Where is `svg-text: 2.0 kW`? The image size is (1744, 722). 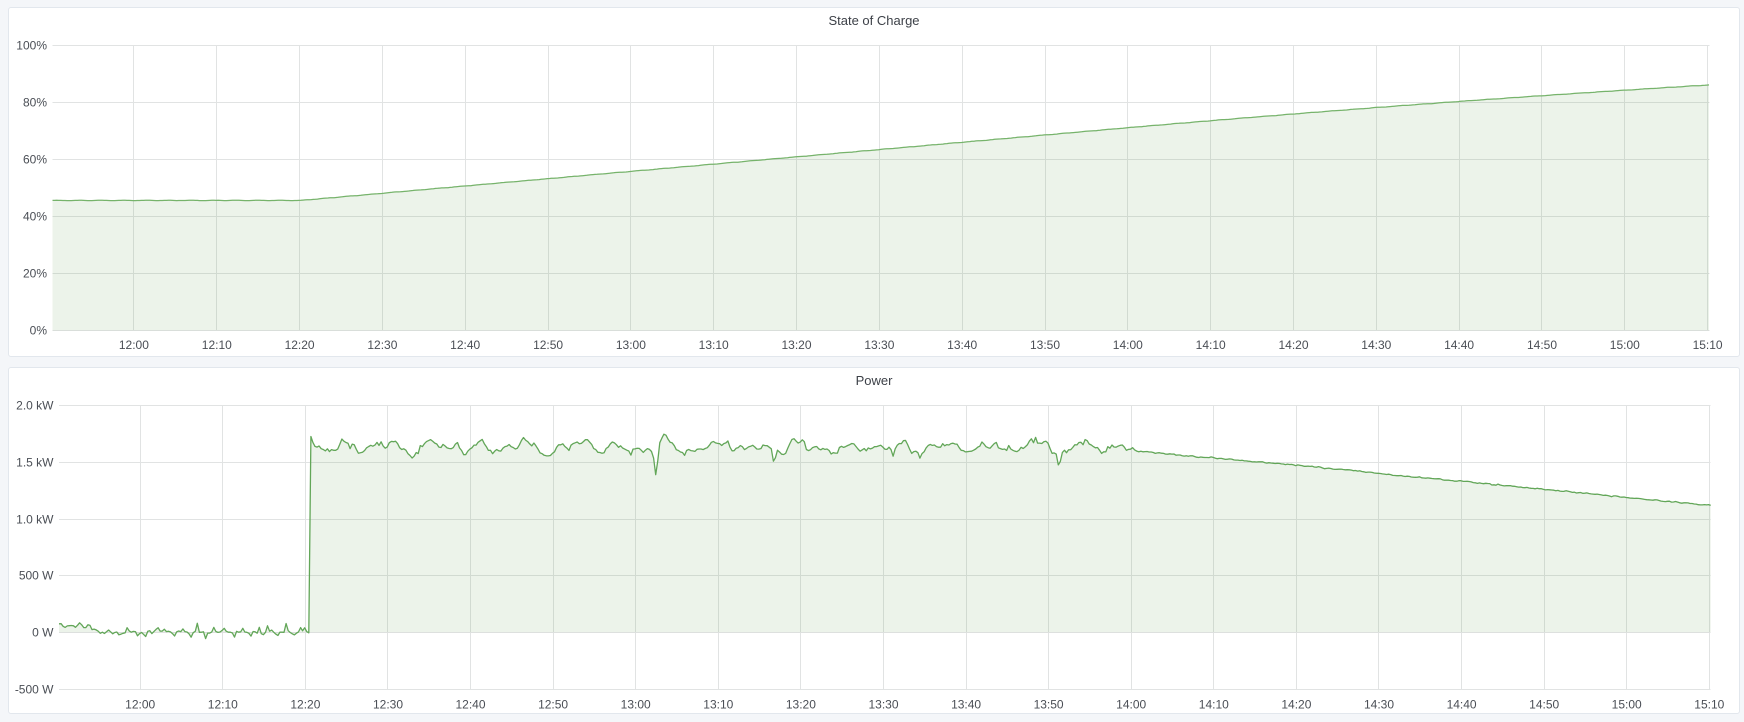 svg-text: 2.0 kW is located at coordinates (35, 406).